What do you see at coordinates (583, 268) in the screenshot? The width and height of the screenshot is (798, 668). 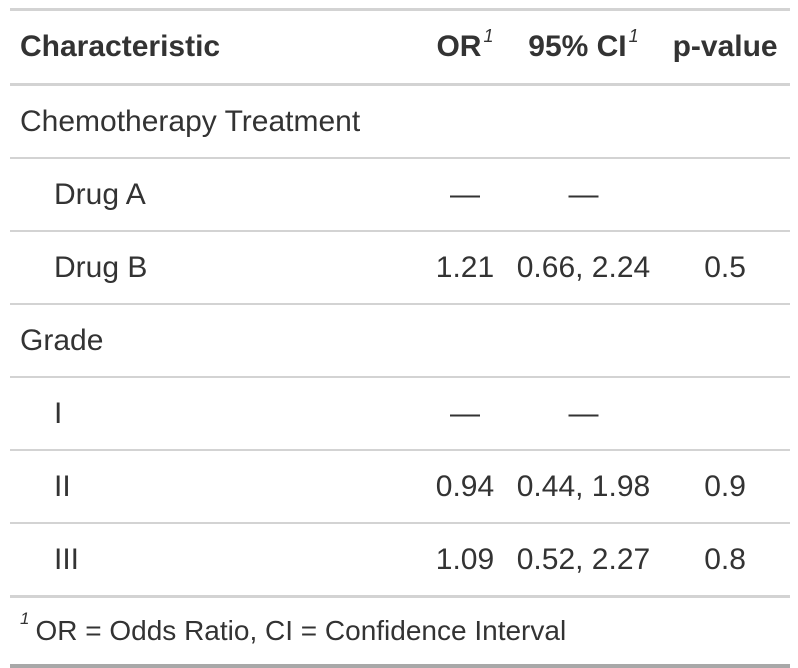 I see `row-ci: 0.66, 2.24` at bounding box center [583, 268].